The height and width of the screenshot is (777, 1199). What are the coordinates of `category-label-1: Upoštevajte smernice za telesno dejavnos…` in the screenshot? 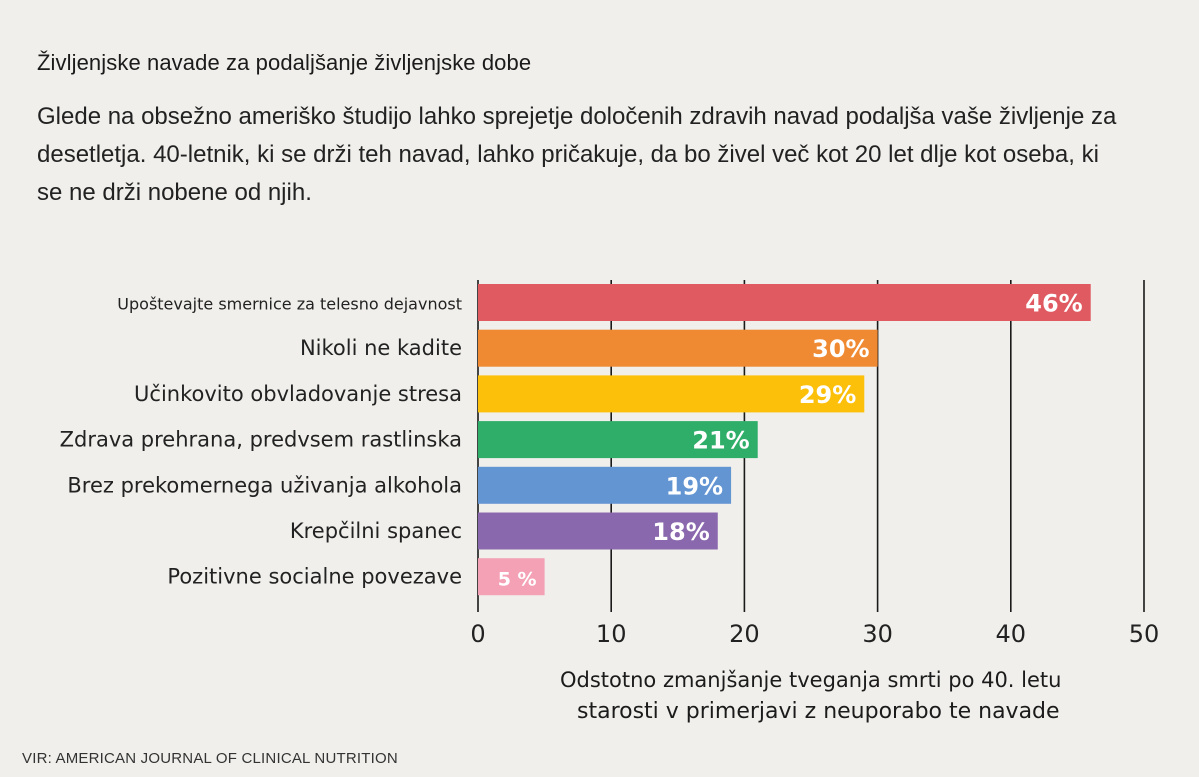 It's located at (289, 304).